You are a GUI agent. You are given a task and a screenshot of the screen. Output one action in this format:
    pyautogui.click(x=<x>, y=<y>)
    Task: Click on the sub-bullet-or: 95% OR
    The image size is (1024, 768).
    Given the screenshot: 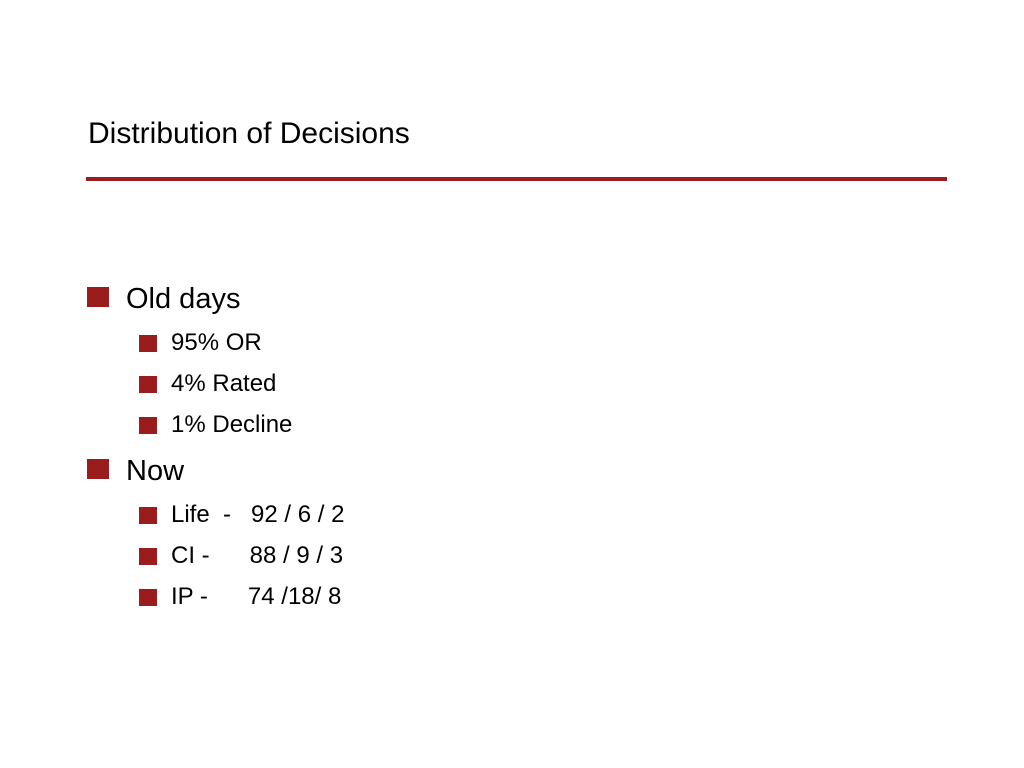 What is the action you would take?
    pyautogui.click(x=200, y=389)
    